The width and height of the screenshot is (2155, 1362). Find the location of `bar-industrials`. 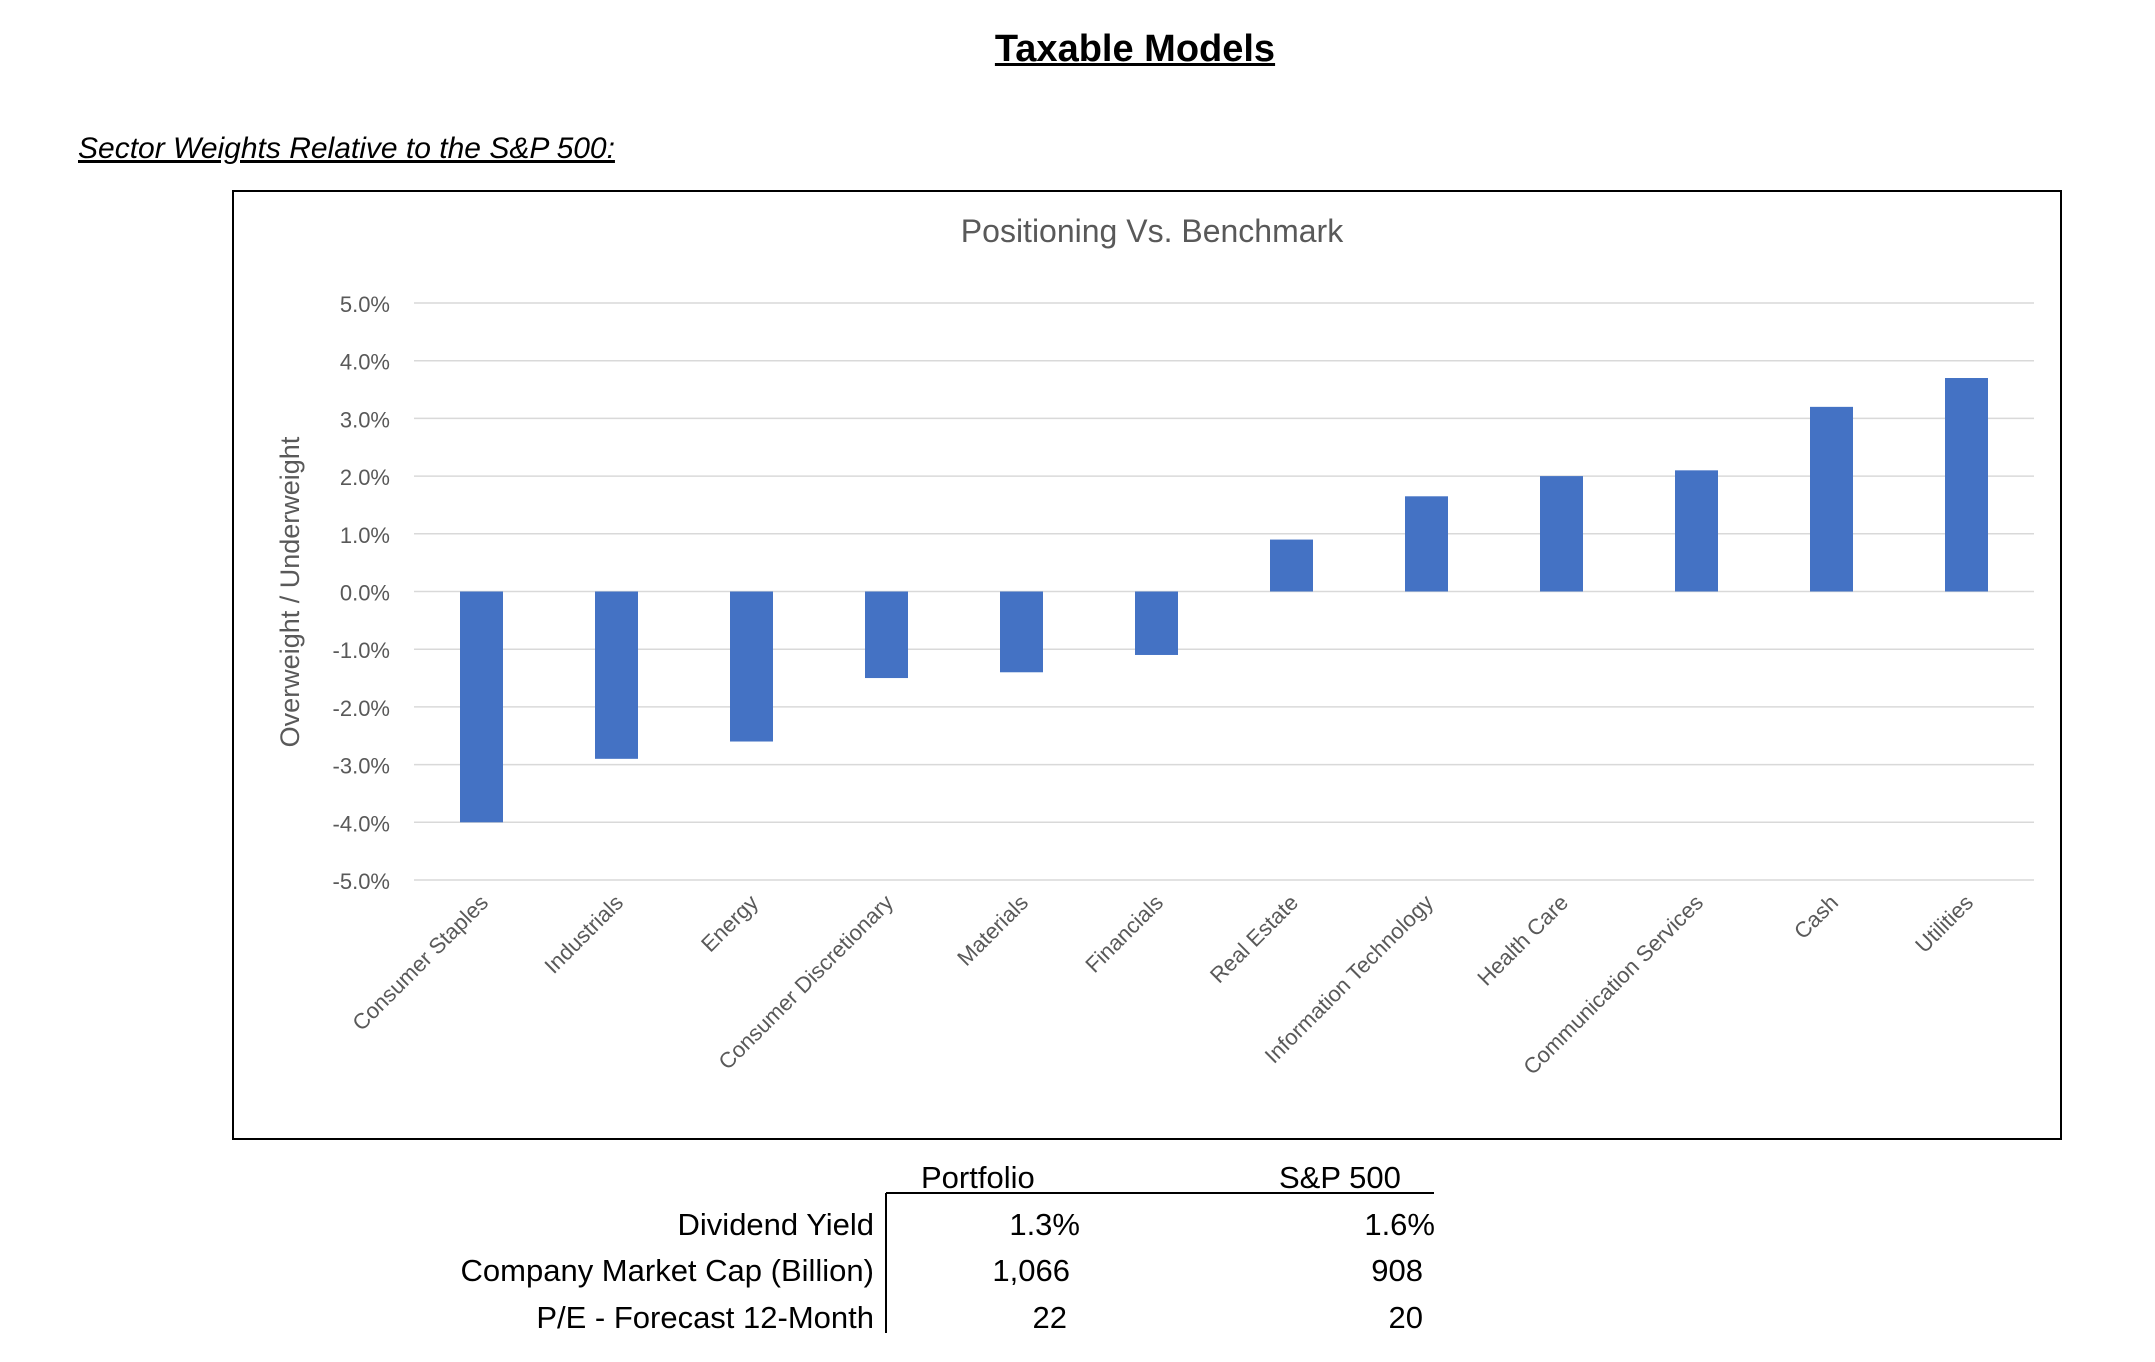

bar-industrials is located at coordinates (616, 675).